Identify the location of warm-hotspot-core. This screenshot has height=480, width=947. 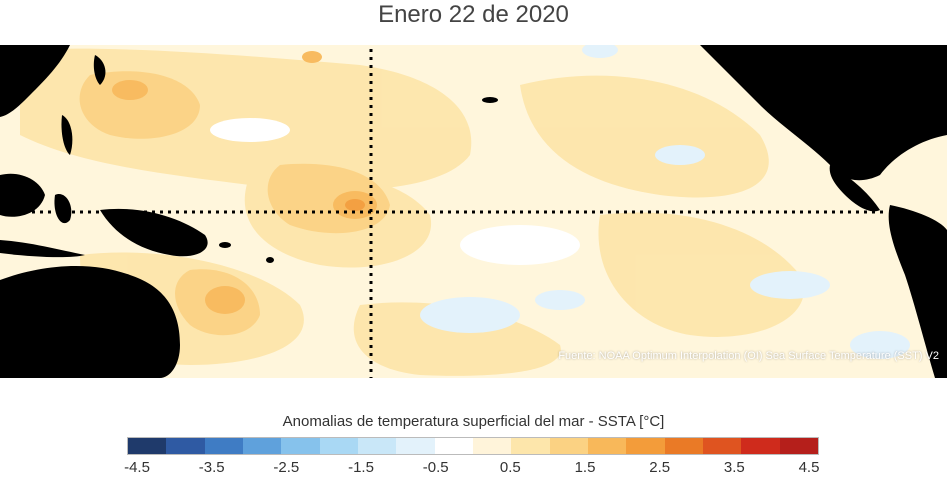
(355, 205).